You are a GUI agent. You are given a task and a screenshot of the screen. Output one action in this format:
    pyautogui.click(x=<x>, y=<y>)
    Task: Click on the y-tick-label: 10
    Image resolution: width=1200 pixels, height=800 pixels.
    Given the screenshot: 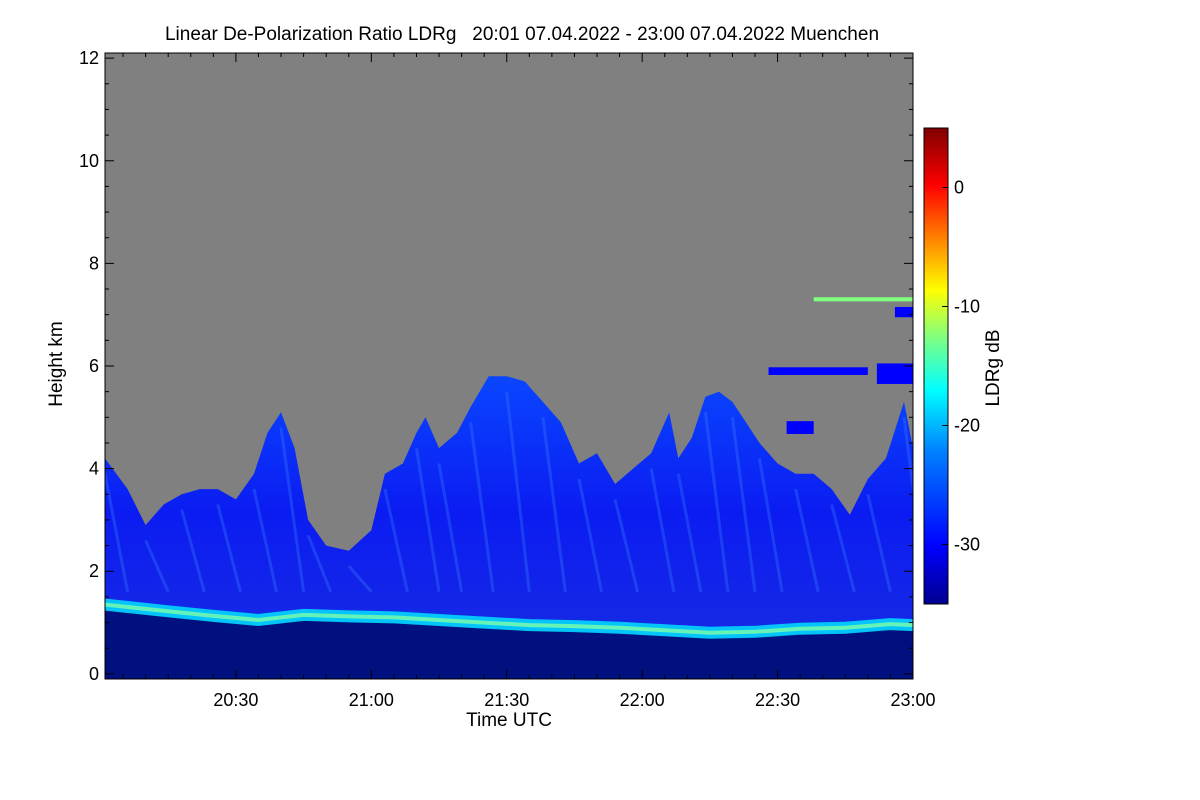 What is the action you would take?
    pyautogui.click(x=89, y=161)
    